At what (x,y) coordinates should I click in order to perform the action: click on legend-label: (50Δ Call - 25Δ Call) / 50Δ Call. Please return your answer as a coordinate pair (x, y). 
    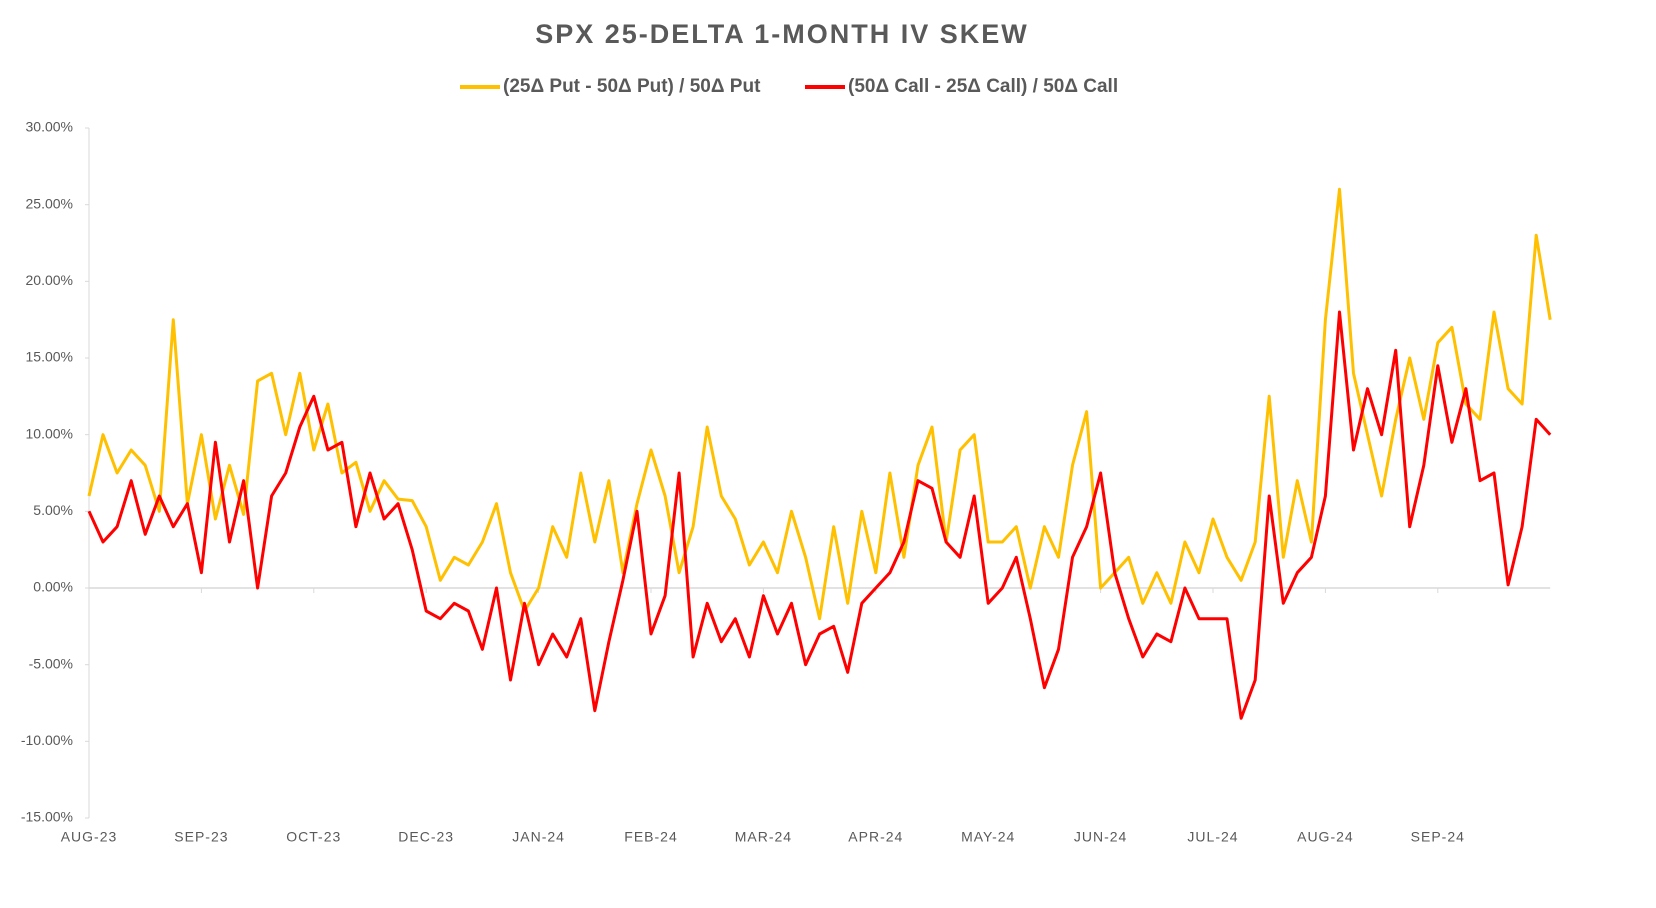
    Looking at the image, I should click on (983, 86).